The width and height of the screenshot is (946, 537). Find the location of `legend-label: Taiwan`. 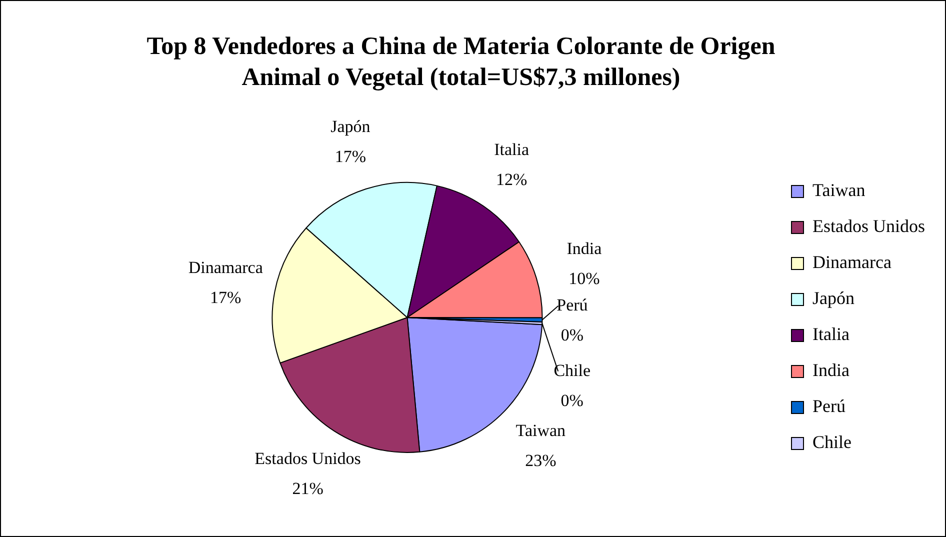

legend-label: Taiwan is located at coordinates (839, 190).